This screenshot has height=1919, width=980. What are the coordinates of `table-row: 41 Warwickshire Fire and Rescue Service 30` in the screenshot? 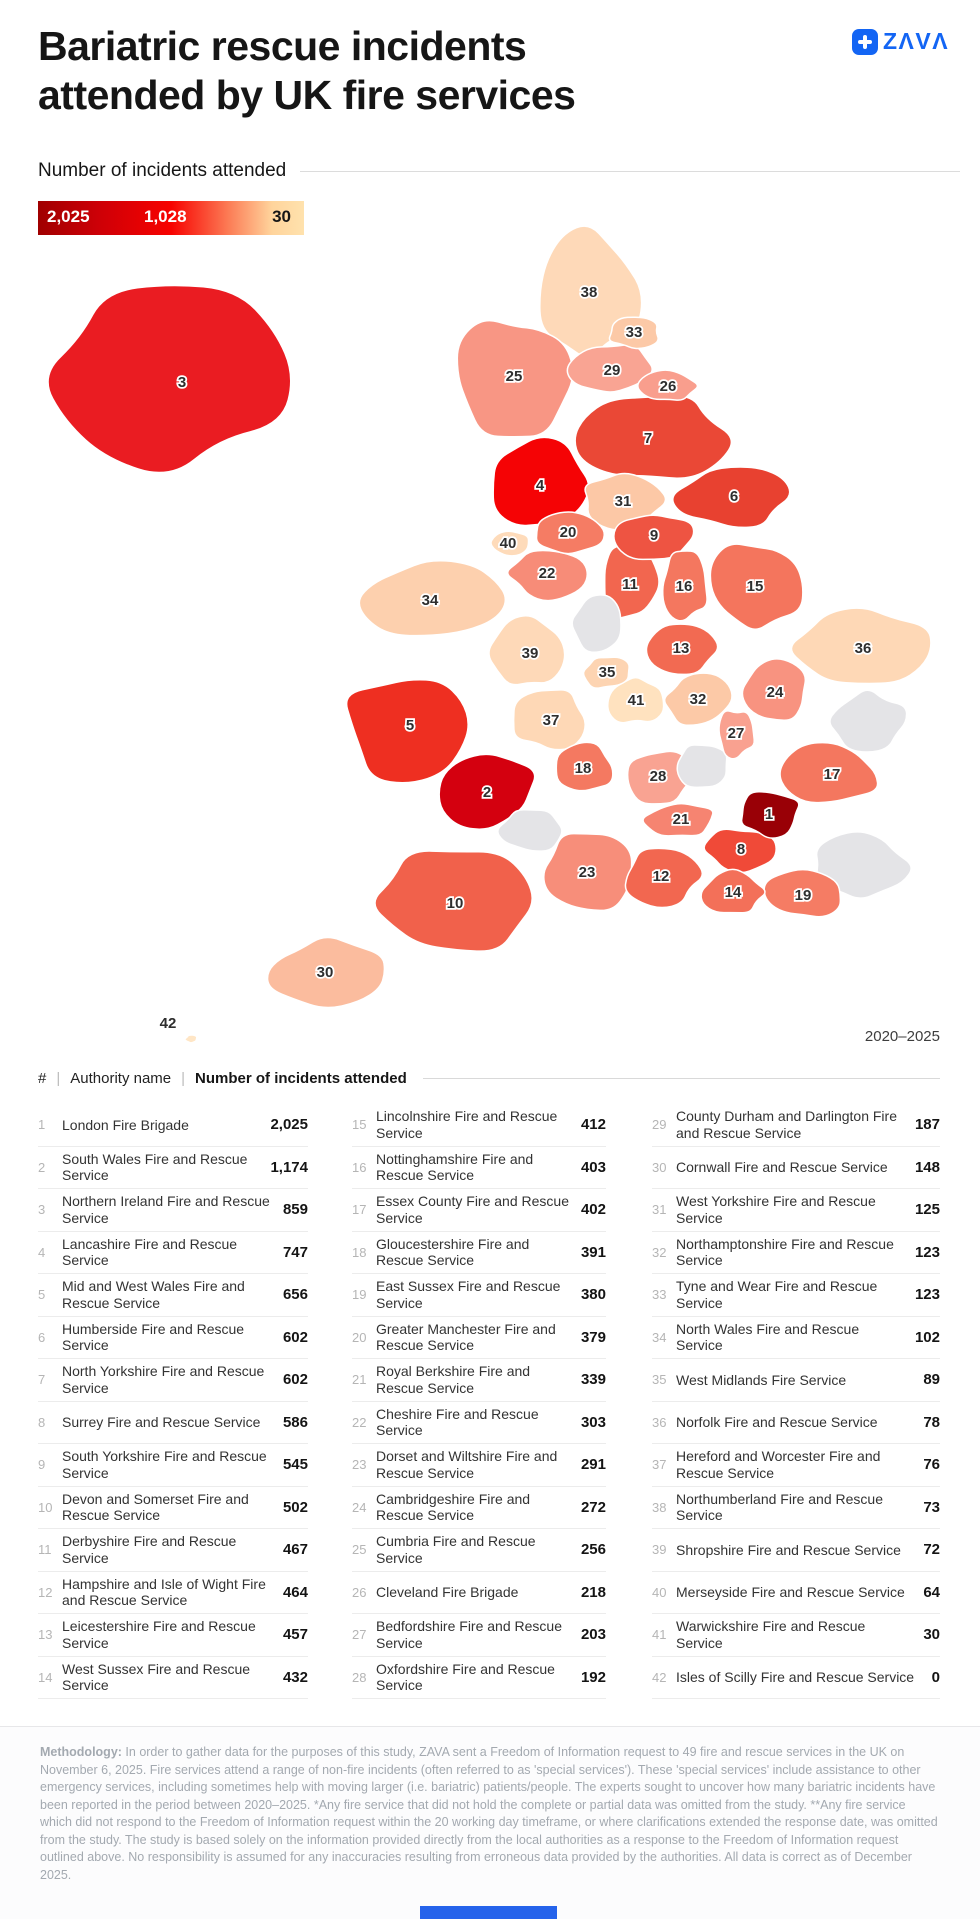 It's located at (796, 1635).